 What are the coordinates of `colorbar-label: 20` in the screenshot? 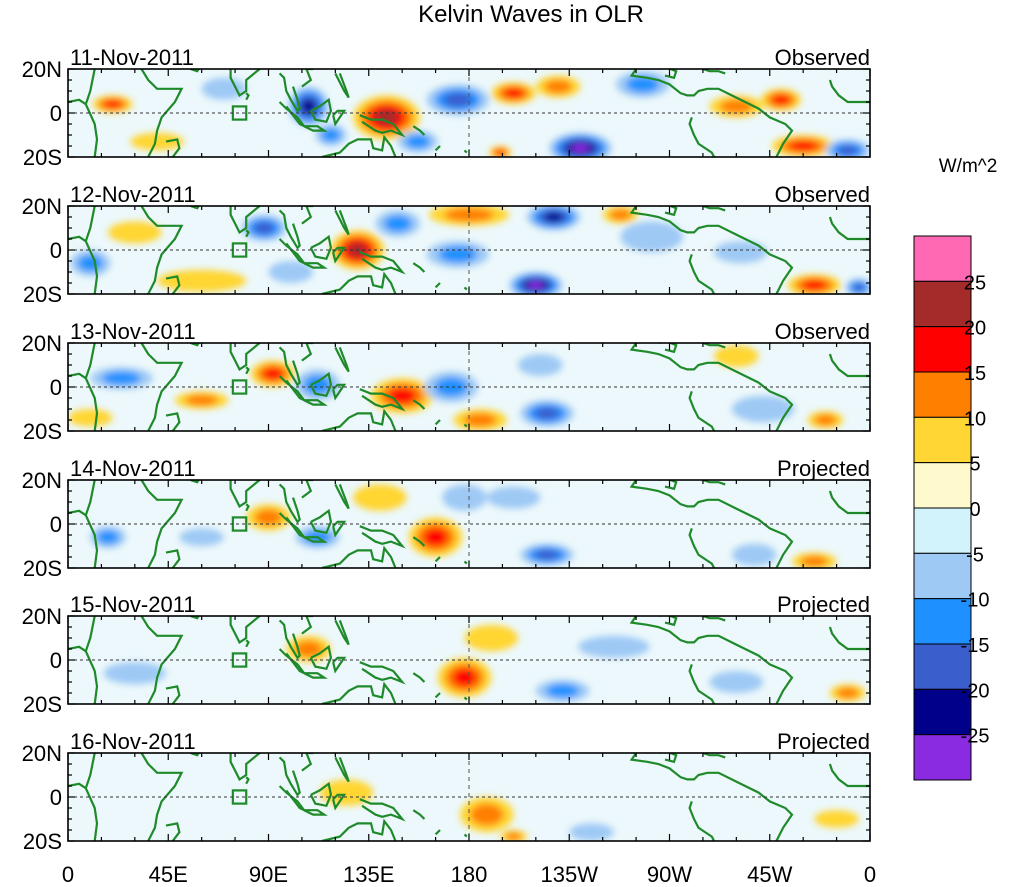 It's located at (975, 329).